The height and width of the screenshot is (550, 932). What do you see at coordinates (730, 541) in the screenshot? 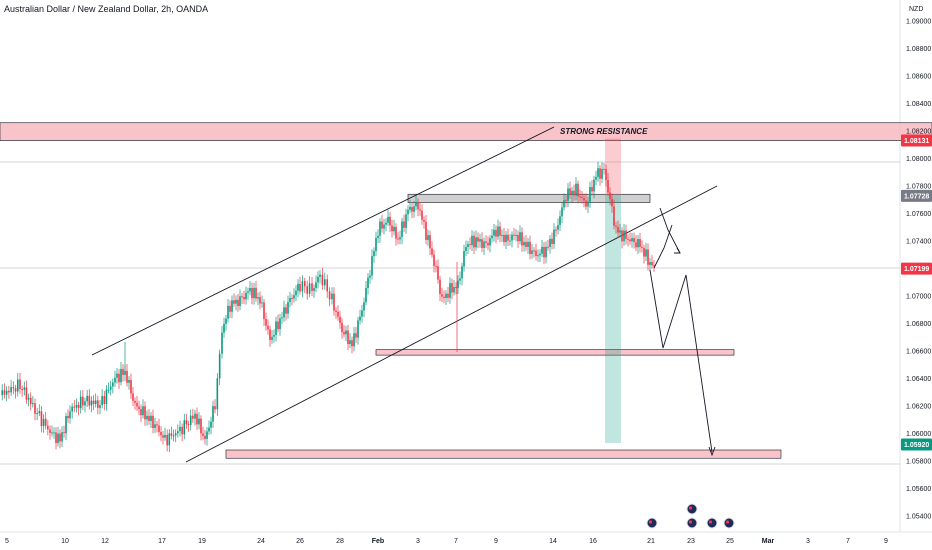
I see `x-tick-label: 25` at bounding box center [730, 541].